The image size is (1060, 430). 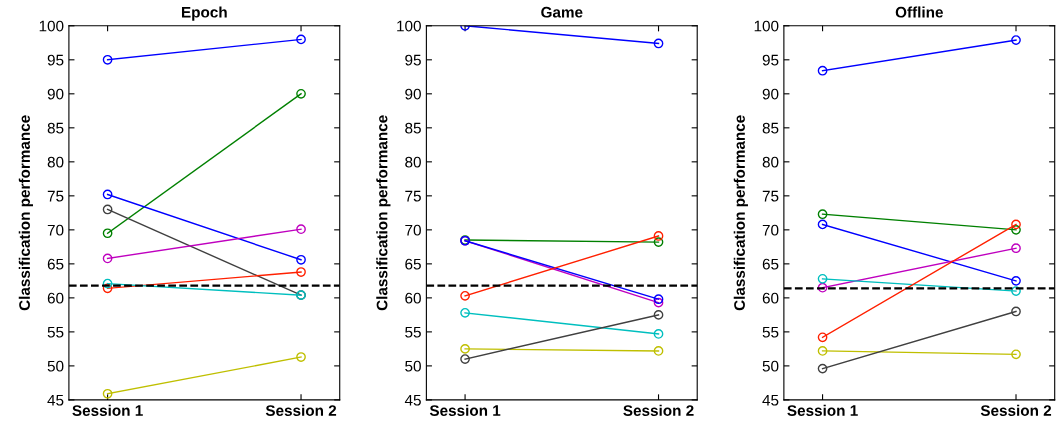 What do you see at coordinates (204, 13) in the screenshot?
I see `chart-title: Epoch` at bounding box center [204, 13].